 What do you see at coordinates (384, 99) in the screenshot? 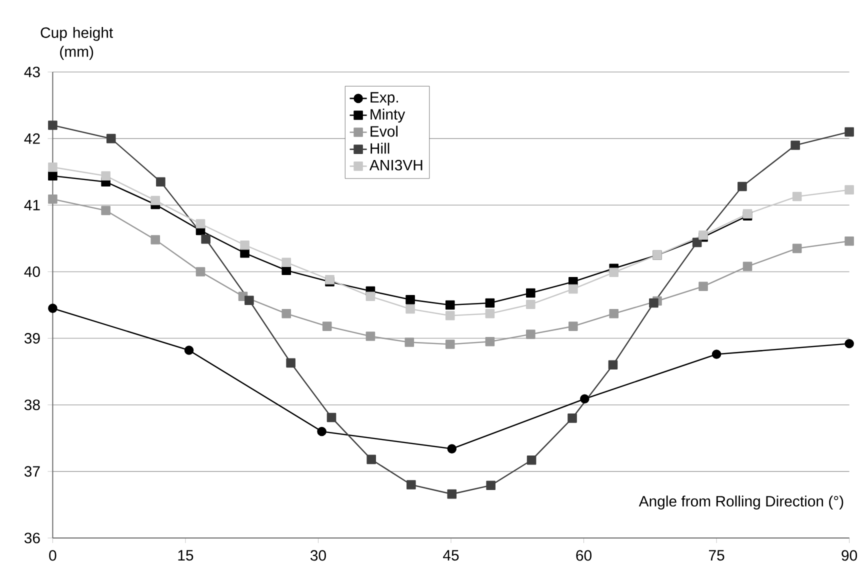
I see `legend-label: Exp.` at bounding box center [384, 99].